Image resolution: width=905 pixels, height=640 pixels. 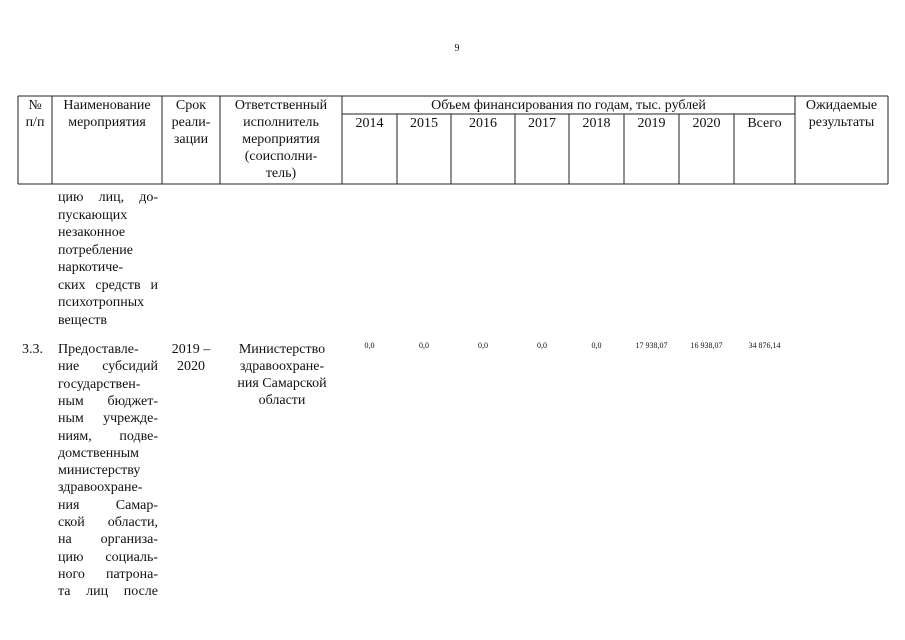 I want to click on header-term: зации, so click(x=191, y=139).